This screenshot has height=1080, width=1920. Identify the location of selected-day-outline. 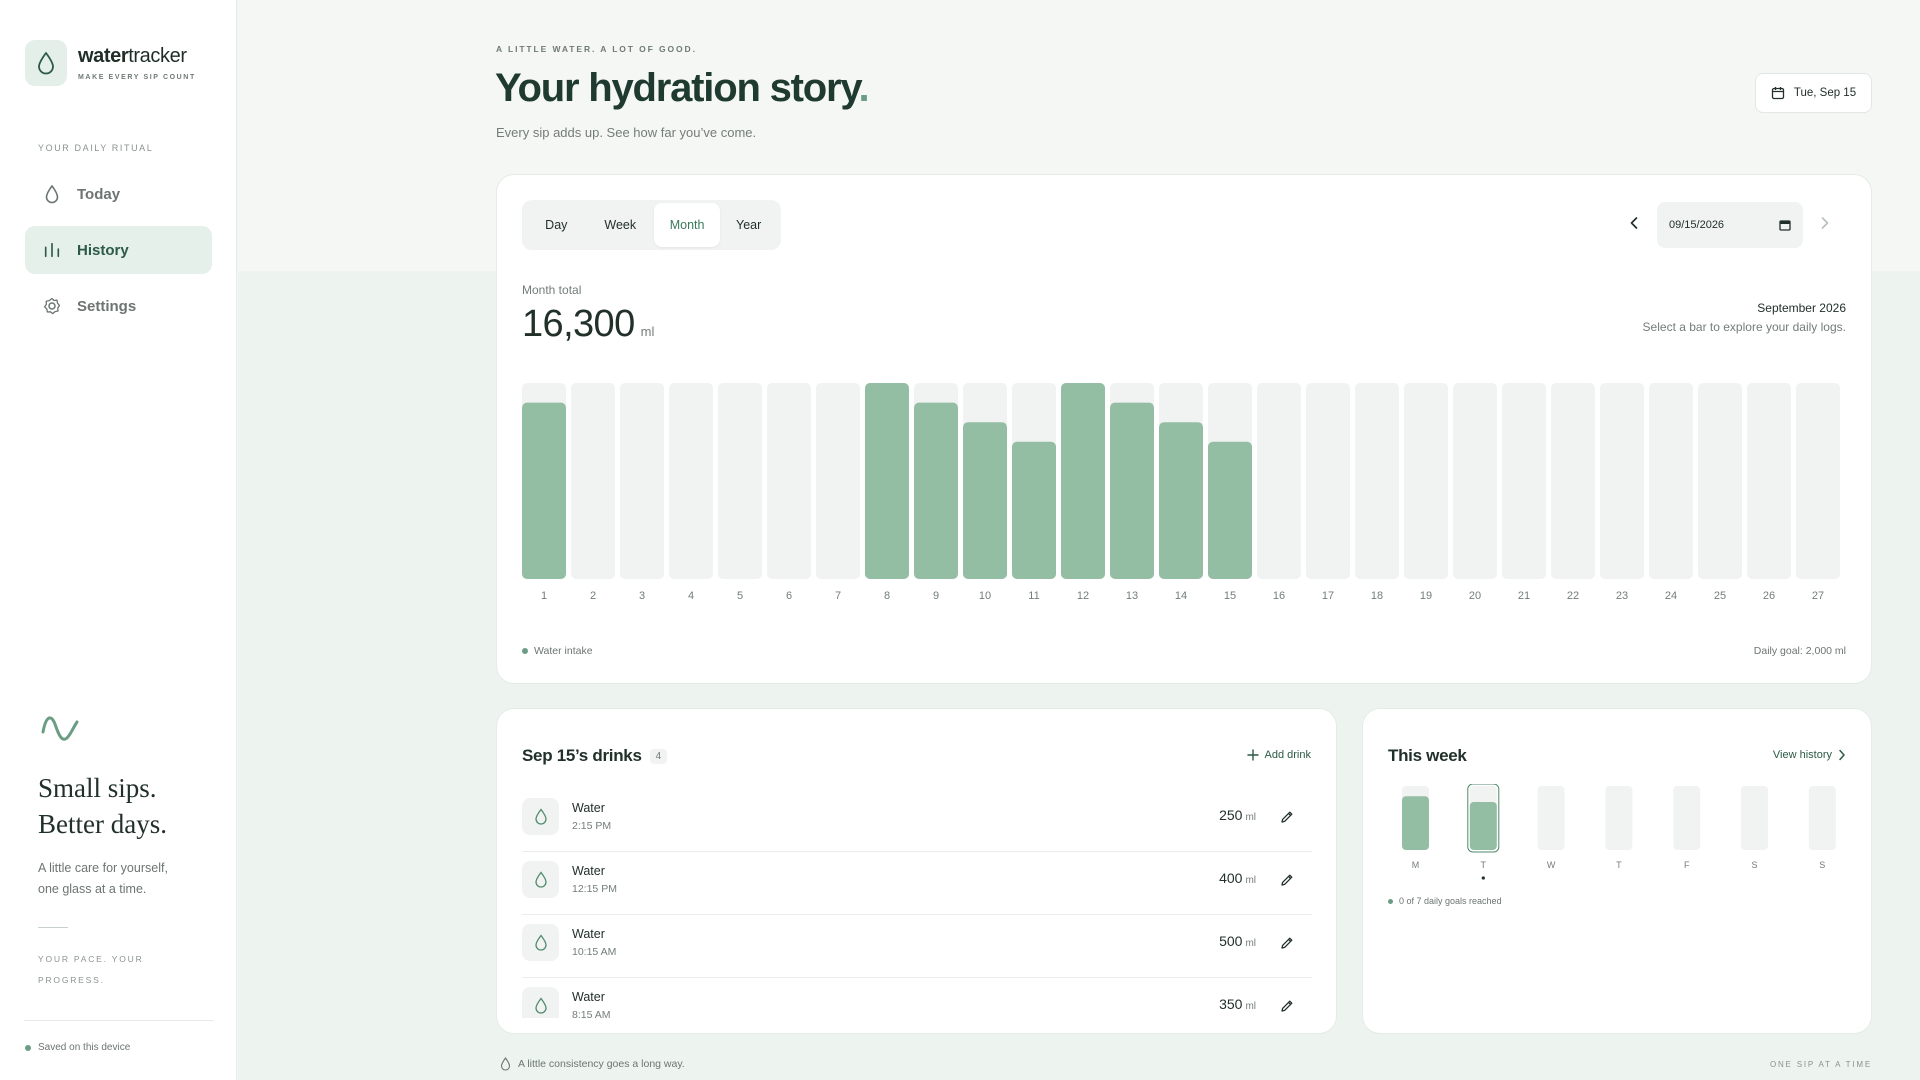
(1483, 818).